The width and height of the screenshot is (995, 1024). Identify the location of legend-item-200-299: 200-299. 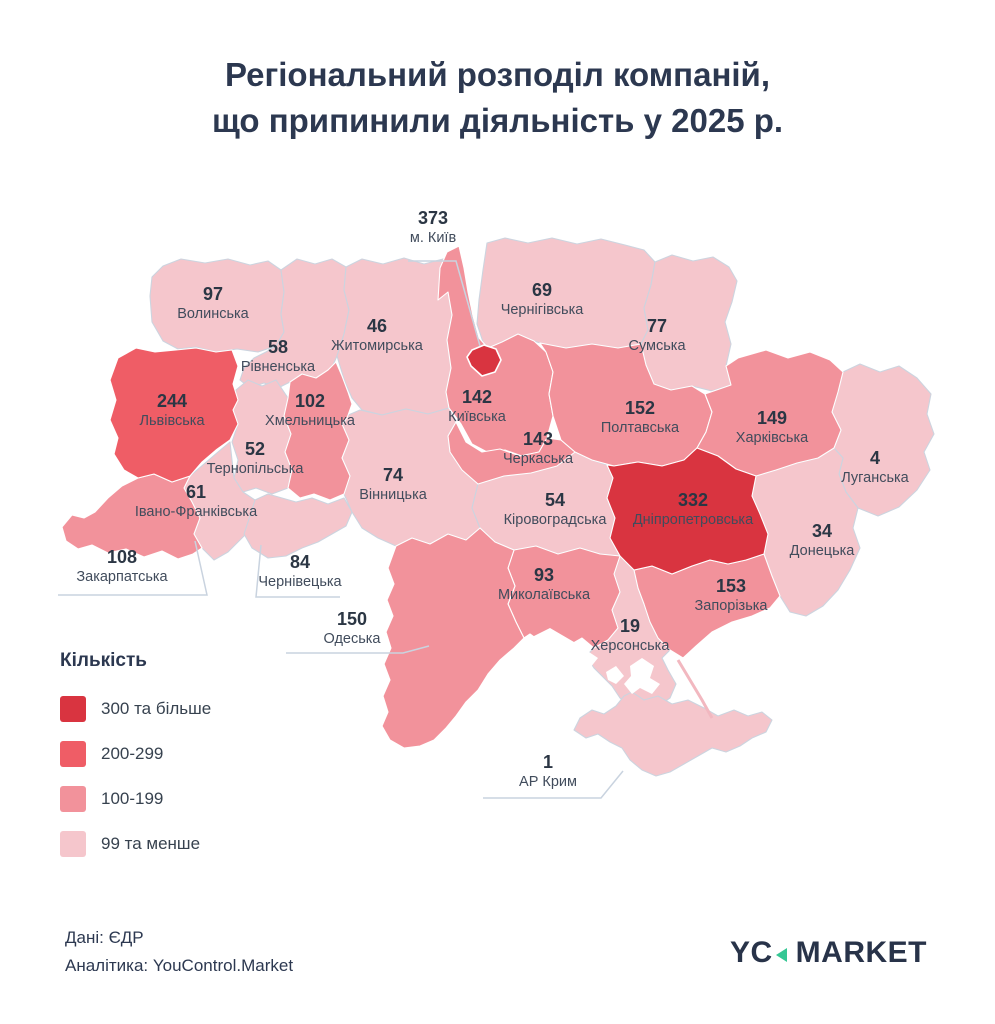
(135, 754).